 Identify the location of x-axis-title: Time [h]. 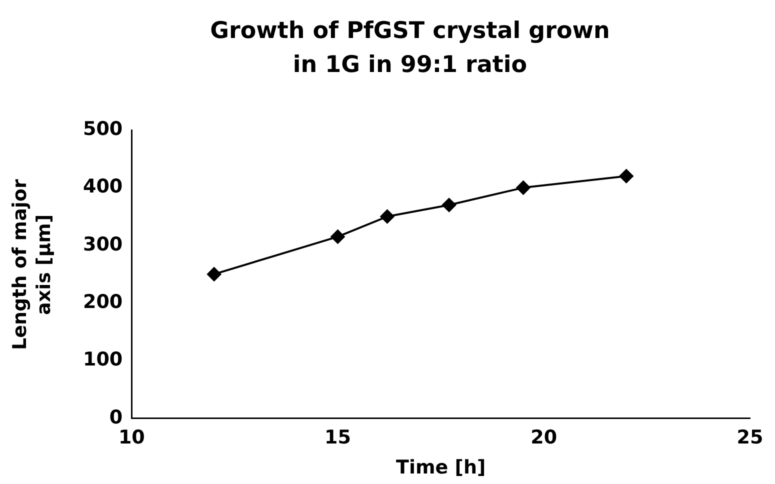
(441, 467).